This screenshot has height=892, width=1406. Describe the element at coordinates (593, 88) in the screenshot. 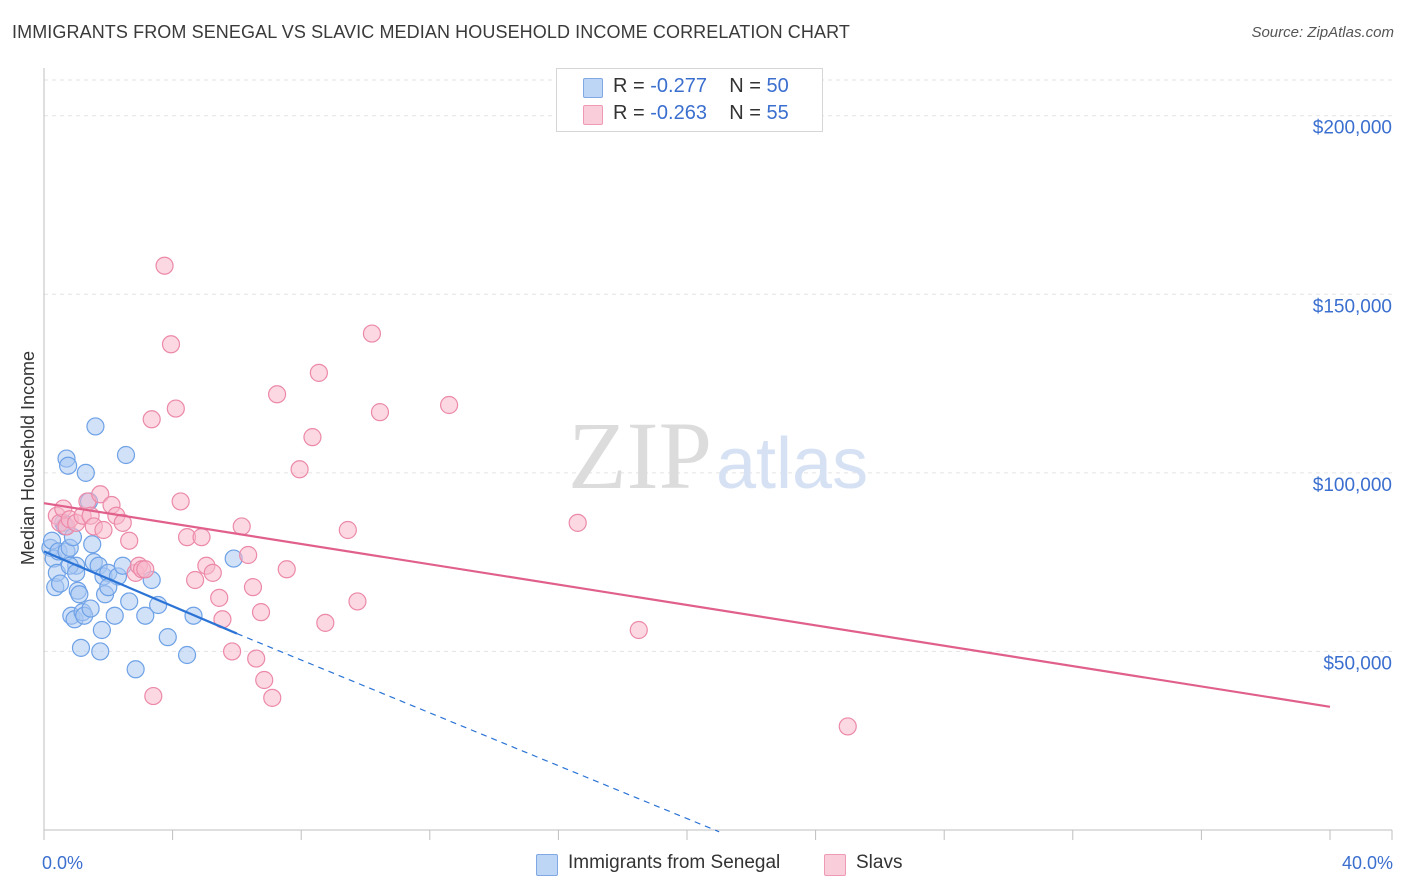

I see `legend-swatch-senegal` at that location.